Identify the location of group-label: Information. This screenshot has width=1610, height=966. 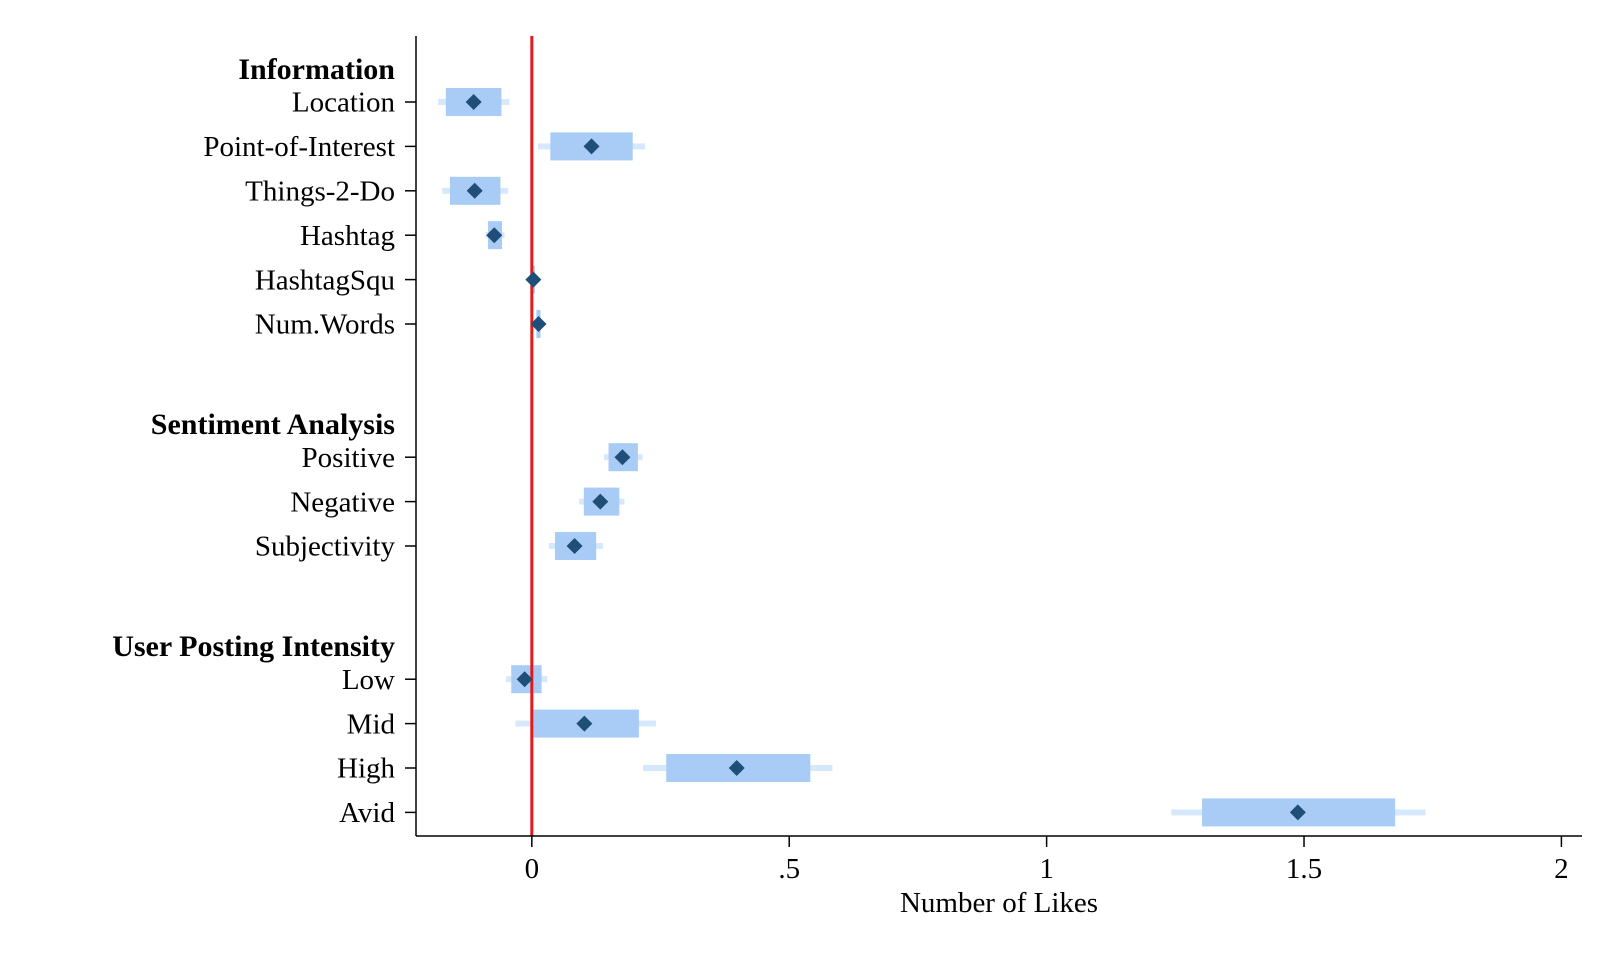
(316, 69).